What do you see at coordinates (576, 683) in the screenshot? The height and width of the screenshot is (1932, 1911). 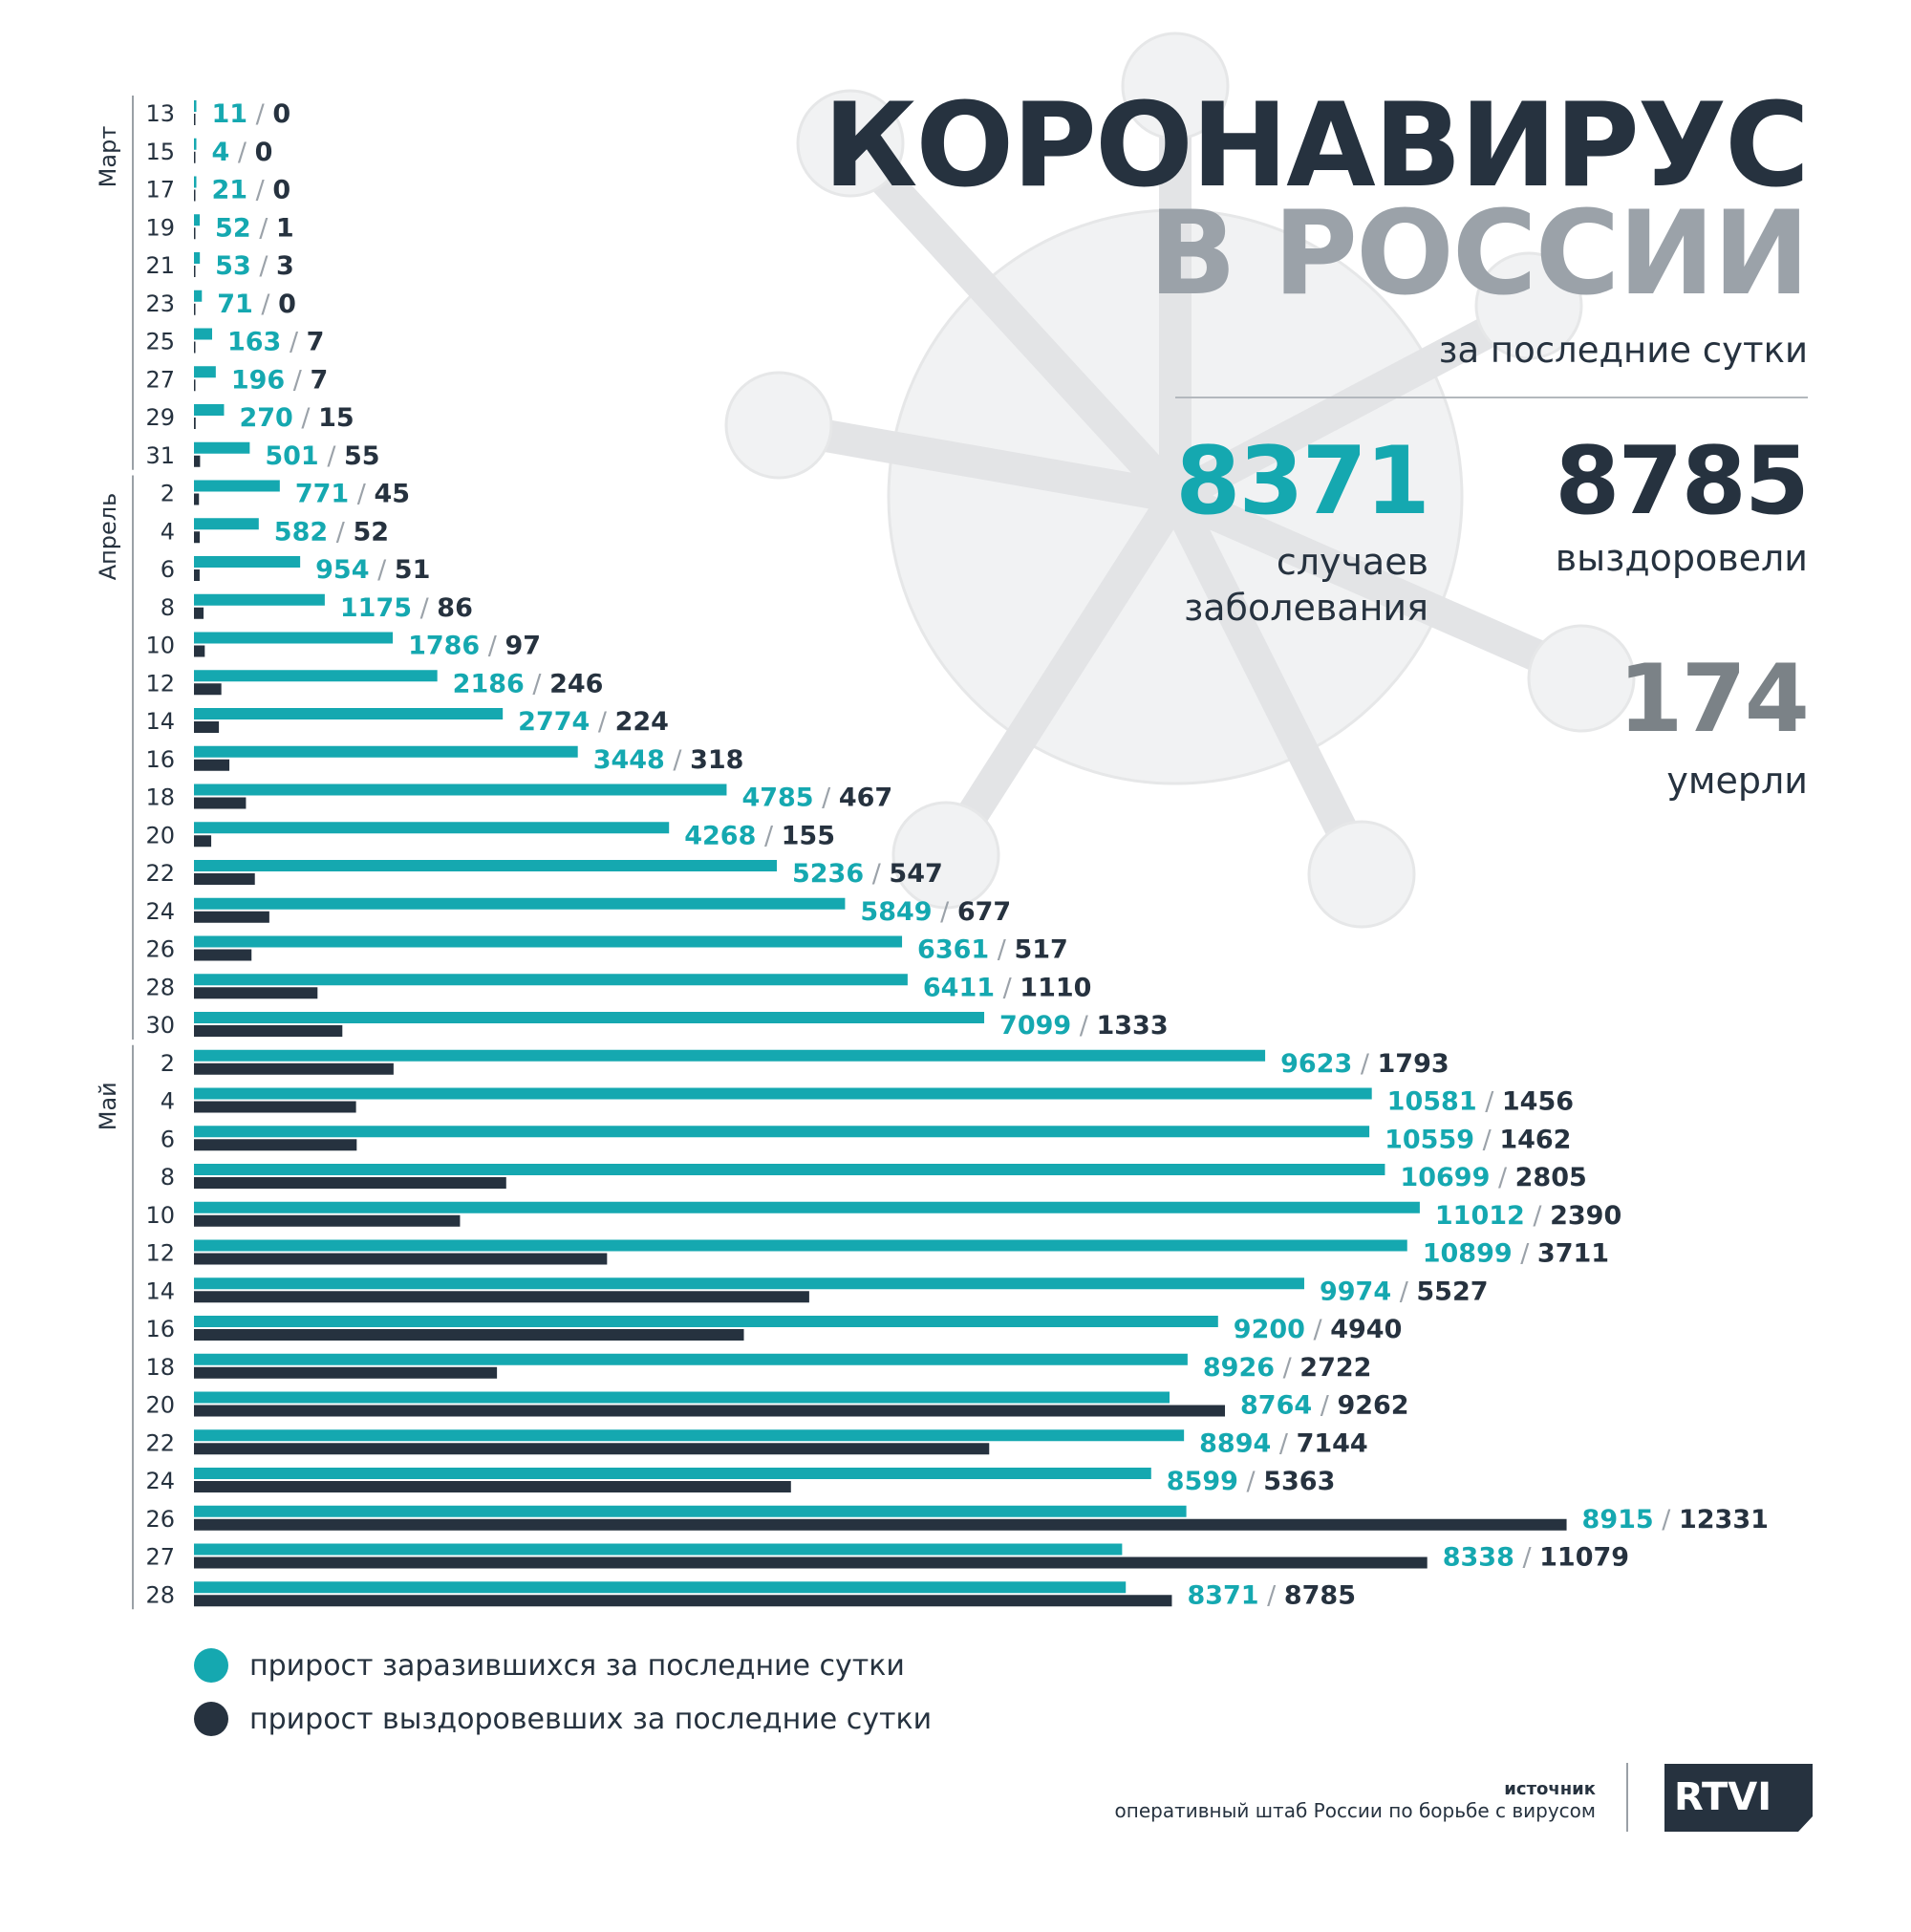 I see `data-label-recovered: 246` at bounding box center [576, 683].